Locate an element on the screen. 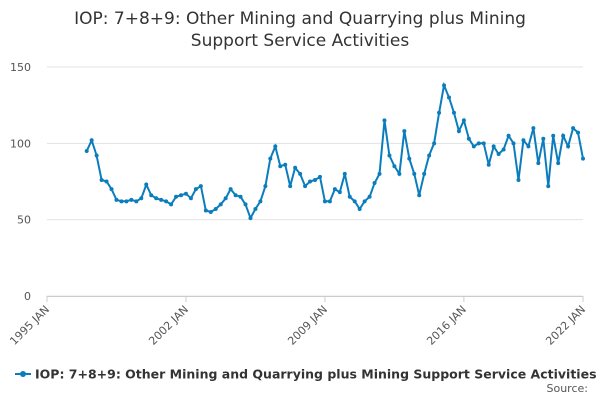 Image resolution: width=600 pixels, height=400 pixels. legend-marker is located at coordinates (23, 374).